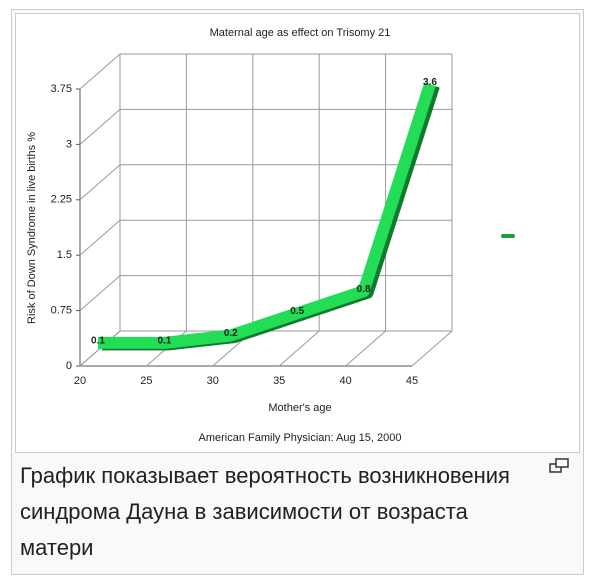 The width and height of the screenshot is (595, 585). What do you see at coordinates (300, 33) in the screenshot?
I see `chart-title: Maternal age as effect on Trisomy 21` at bounding box center [300, 33].